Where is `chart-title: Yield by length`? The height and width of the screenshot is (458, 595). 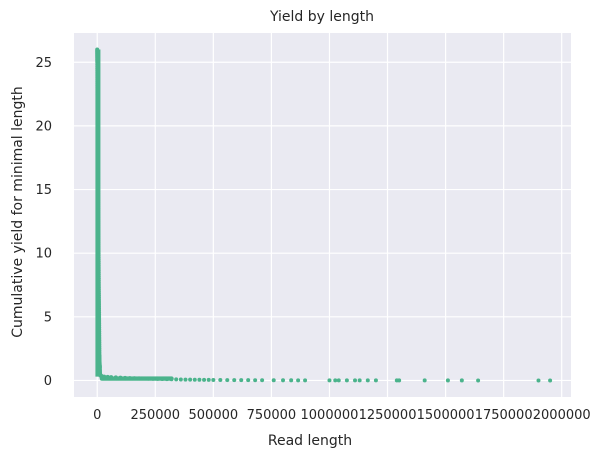 chart-title: Yield by length is located at coordinates (321, 17).